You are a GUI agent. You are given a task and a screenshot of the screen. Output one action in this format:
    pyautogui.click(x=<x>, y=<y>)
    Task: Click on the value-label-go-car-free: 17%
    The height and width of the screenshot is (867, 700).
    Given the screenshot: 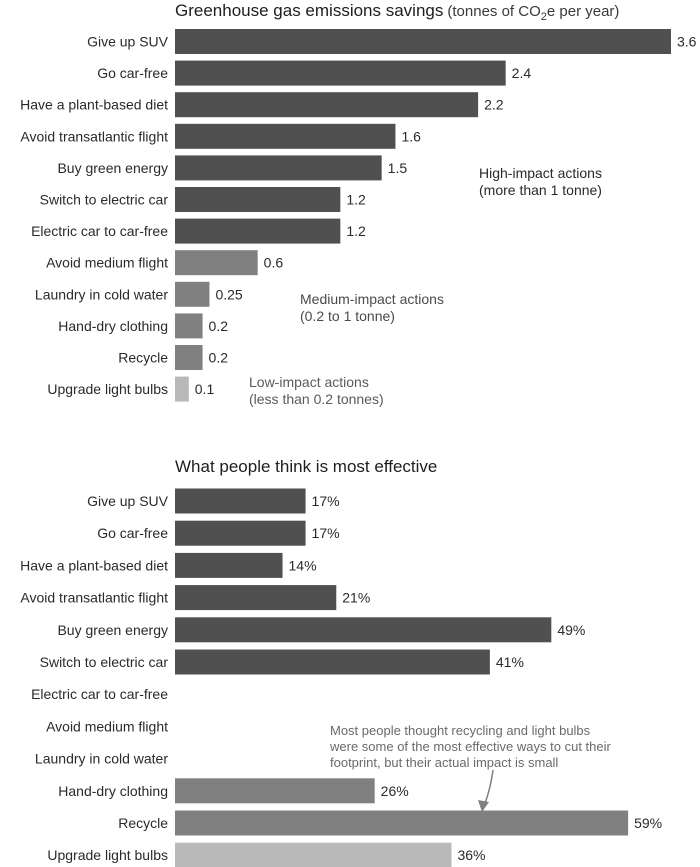 What is the action you would take?
    pyautogui.click(x=326, y=533)
    